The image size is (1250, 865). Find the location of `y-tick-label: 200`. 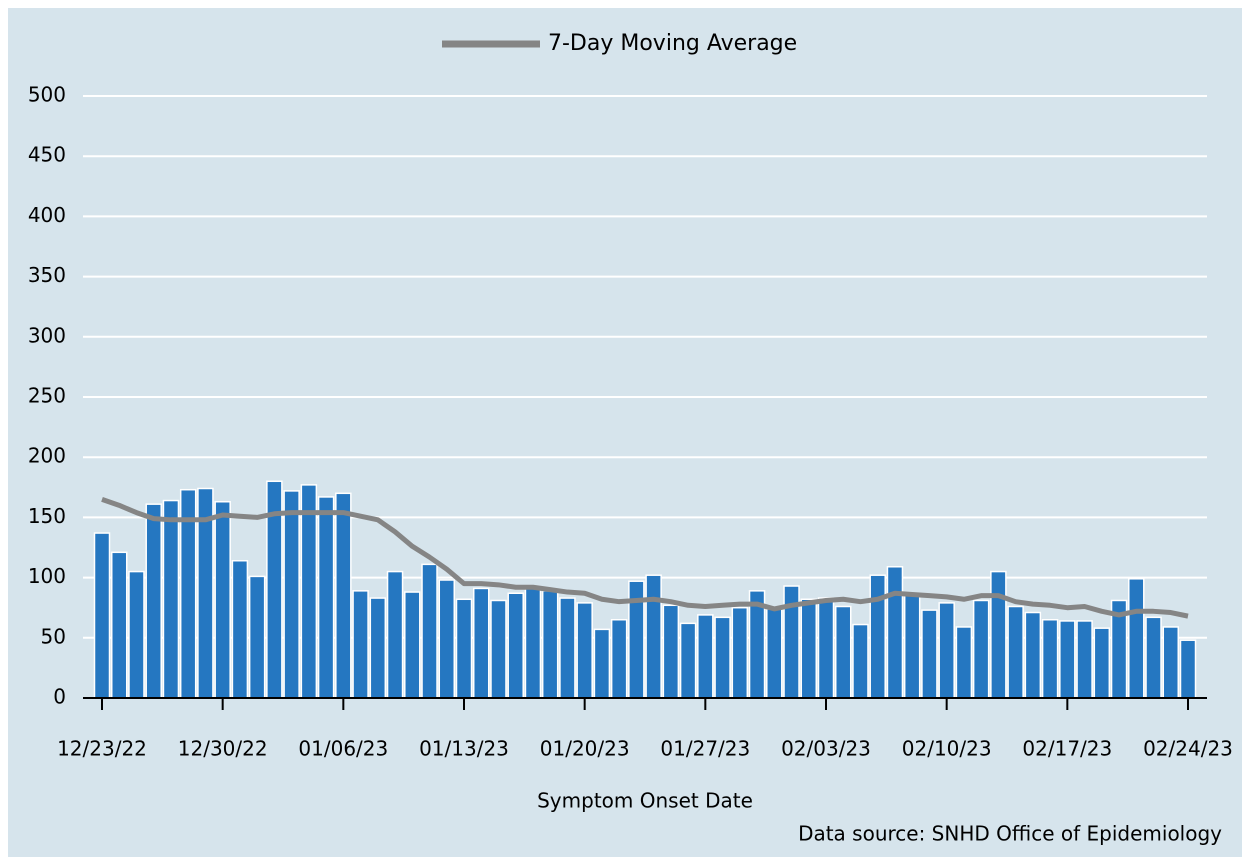

y-tick-label: 200 is located at coordinates (47, 456).